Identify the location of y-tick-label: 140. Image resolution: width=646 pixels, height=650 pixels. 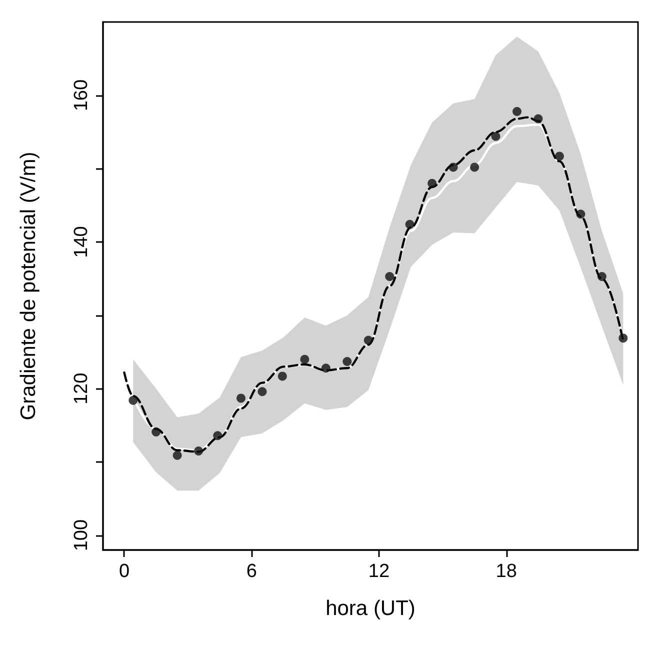
(81, 242).